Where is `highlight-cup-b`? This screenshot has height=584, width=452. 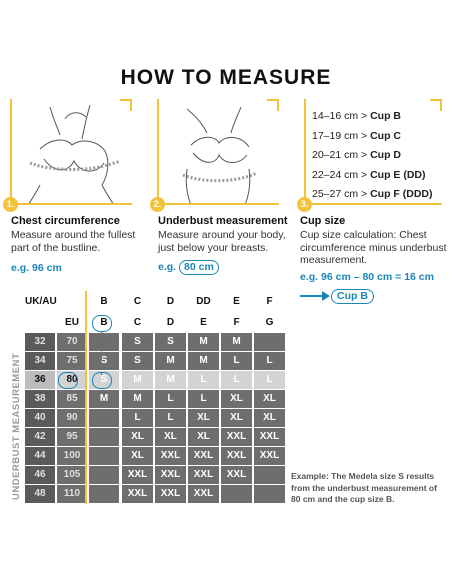
highlight-cup-b is located at coordinates (102, 323).